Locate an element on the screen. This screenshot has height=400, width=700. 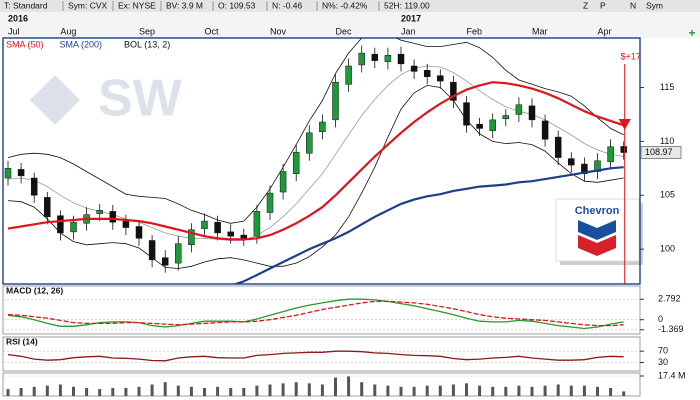
x-tick-label: Aug is located at coordinates (68, 31).